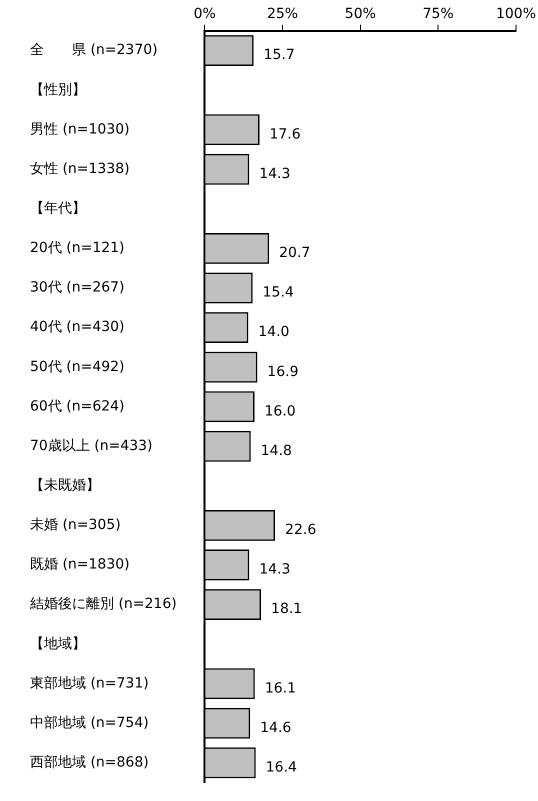 The image size is (538, 801). I want to click on data-label: 16.1, so click(280, 688).